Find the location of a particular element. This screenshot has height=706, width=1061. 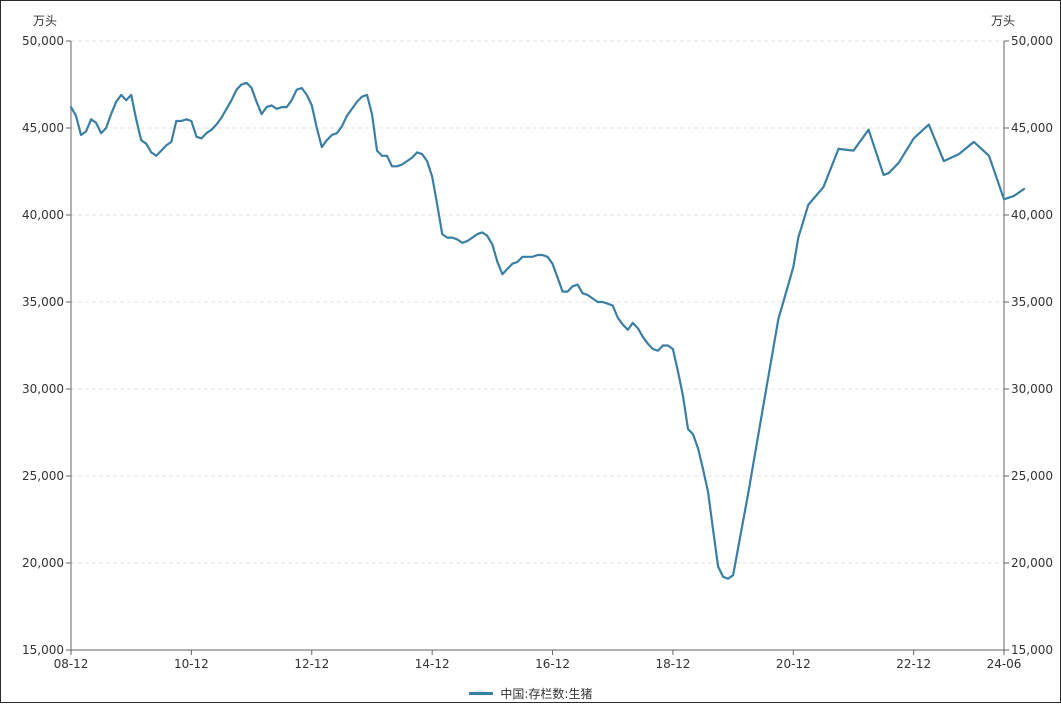

x-tick-label: 08-12 is located at coordinates (71, 664).